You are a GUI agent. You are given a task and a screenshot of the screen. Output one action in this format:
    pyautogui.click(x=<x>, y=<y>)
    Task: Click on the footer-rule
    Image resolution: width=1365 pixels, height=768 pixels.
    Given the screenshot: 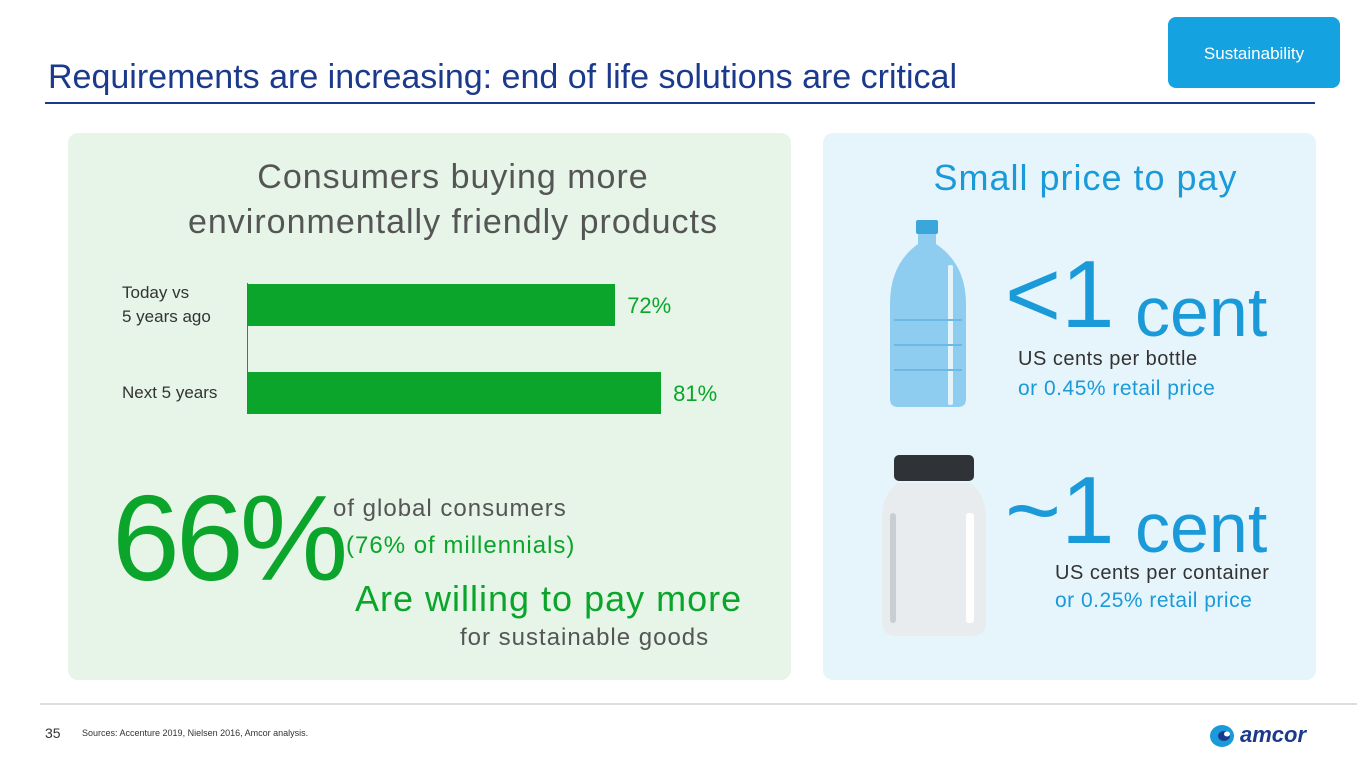 What is the action you would take?
    pyautogui.click(x=698, y=704)
    